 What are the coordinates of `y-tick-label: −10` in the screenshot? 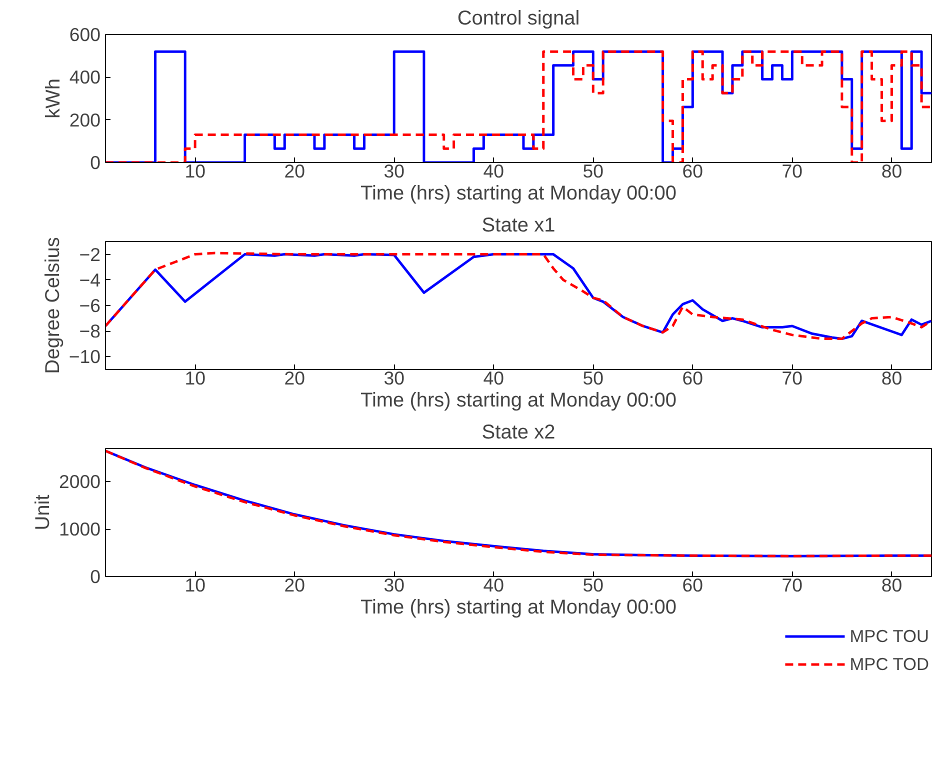 It's located at (84, 357).